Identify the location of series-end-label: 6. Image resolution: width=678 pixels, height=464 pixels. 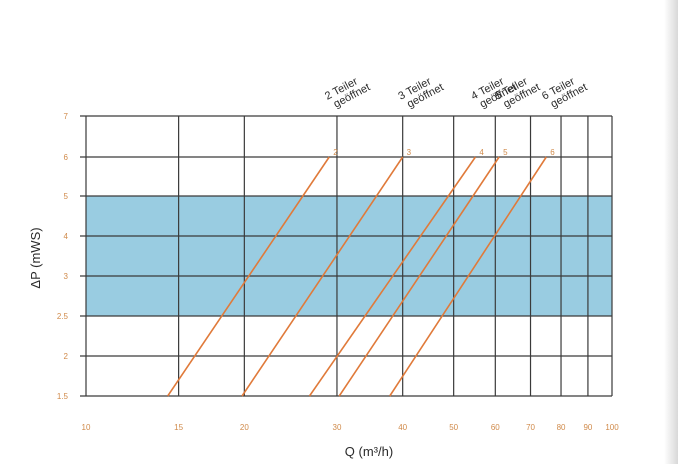
(552, 152).